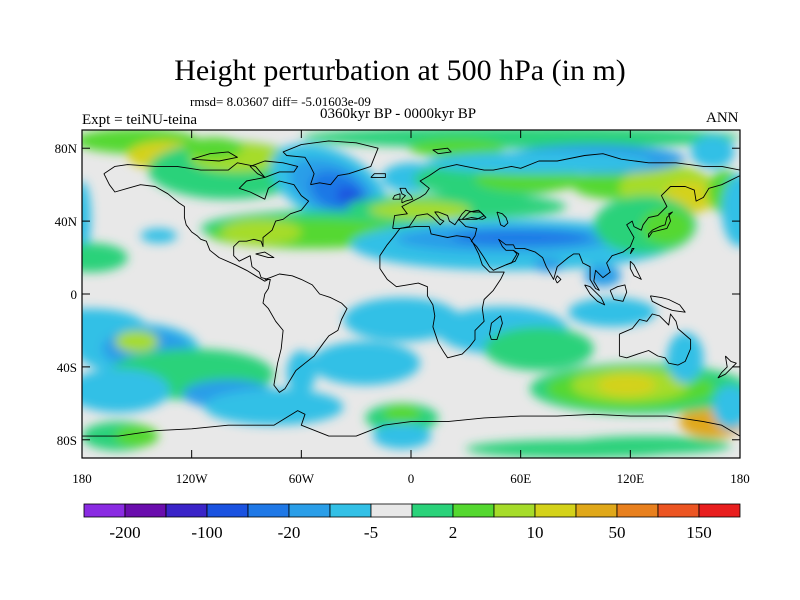 This screenshot has width=800, height=600. I want to click on coastline-japan, so click(660, 224).